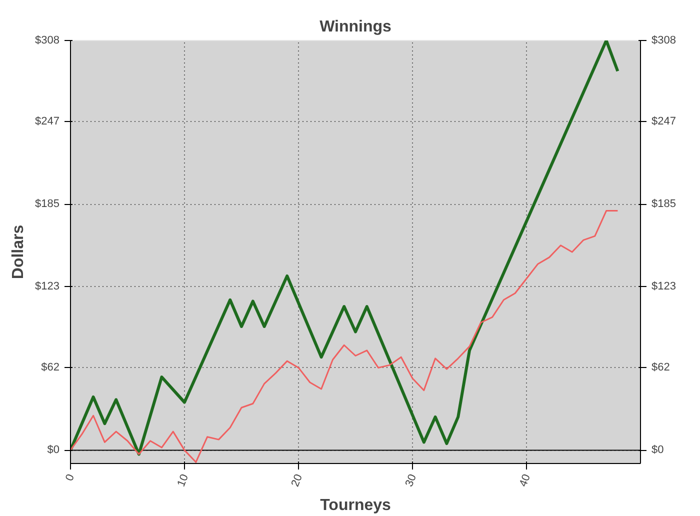 The width and height of the screenshot is (700, 516). I want to click on x-tick-label: 40, so click(525, 480).